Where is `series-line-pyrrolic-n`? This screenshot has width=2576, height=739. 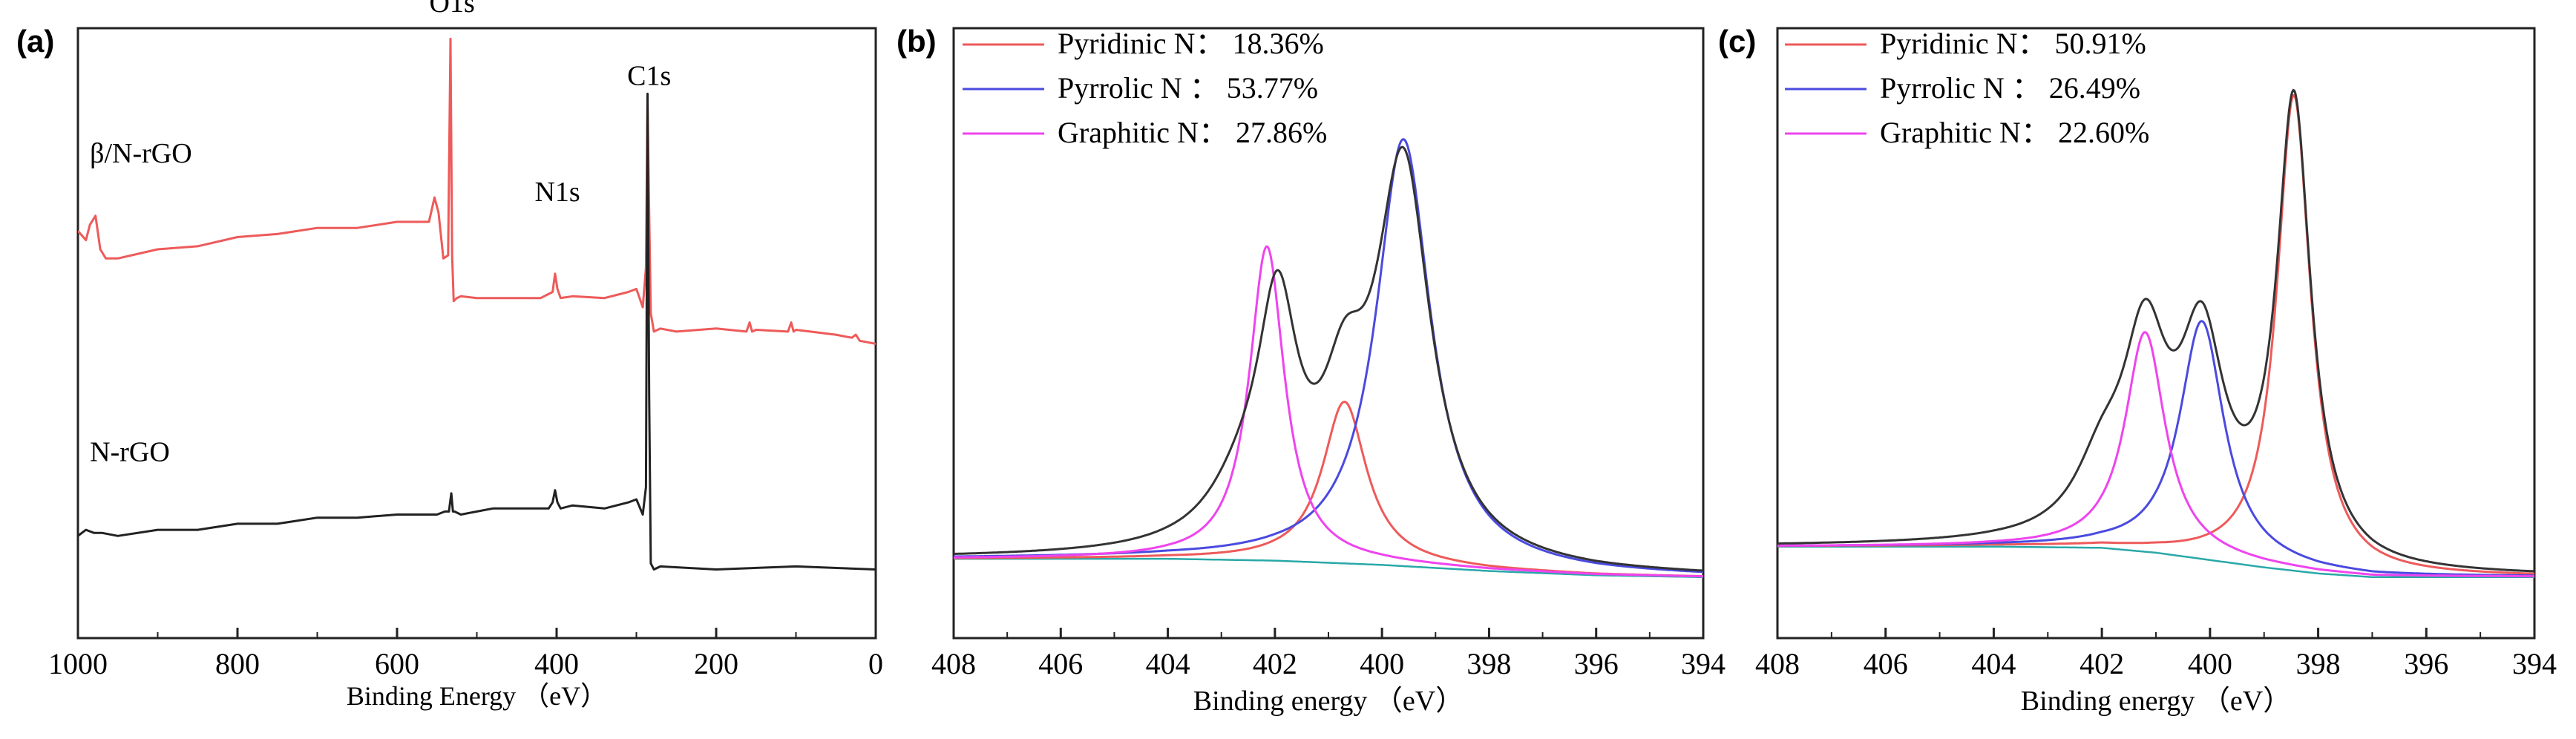 series-line-pyrrolic-n is located at coordinates (2156, 448).